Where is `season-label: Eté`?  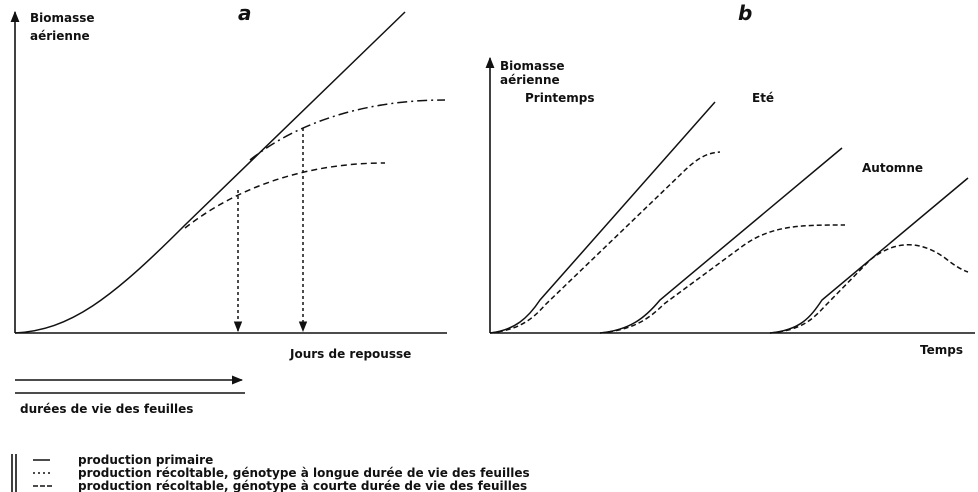
season-label: Eté is located at coordinates (763, 98).